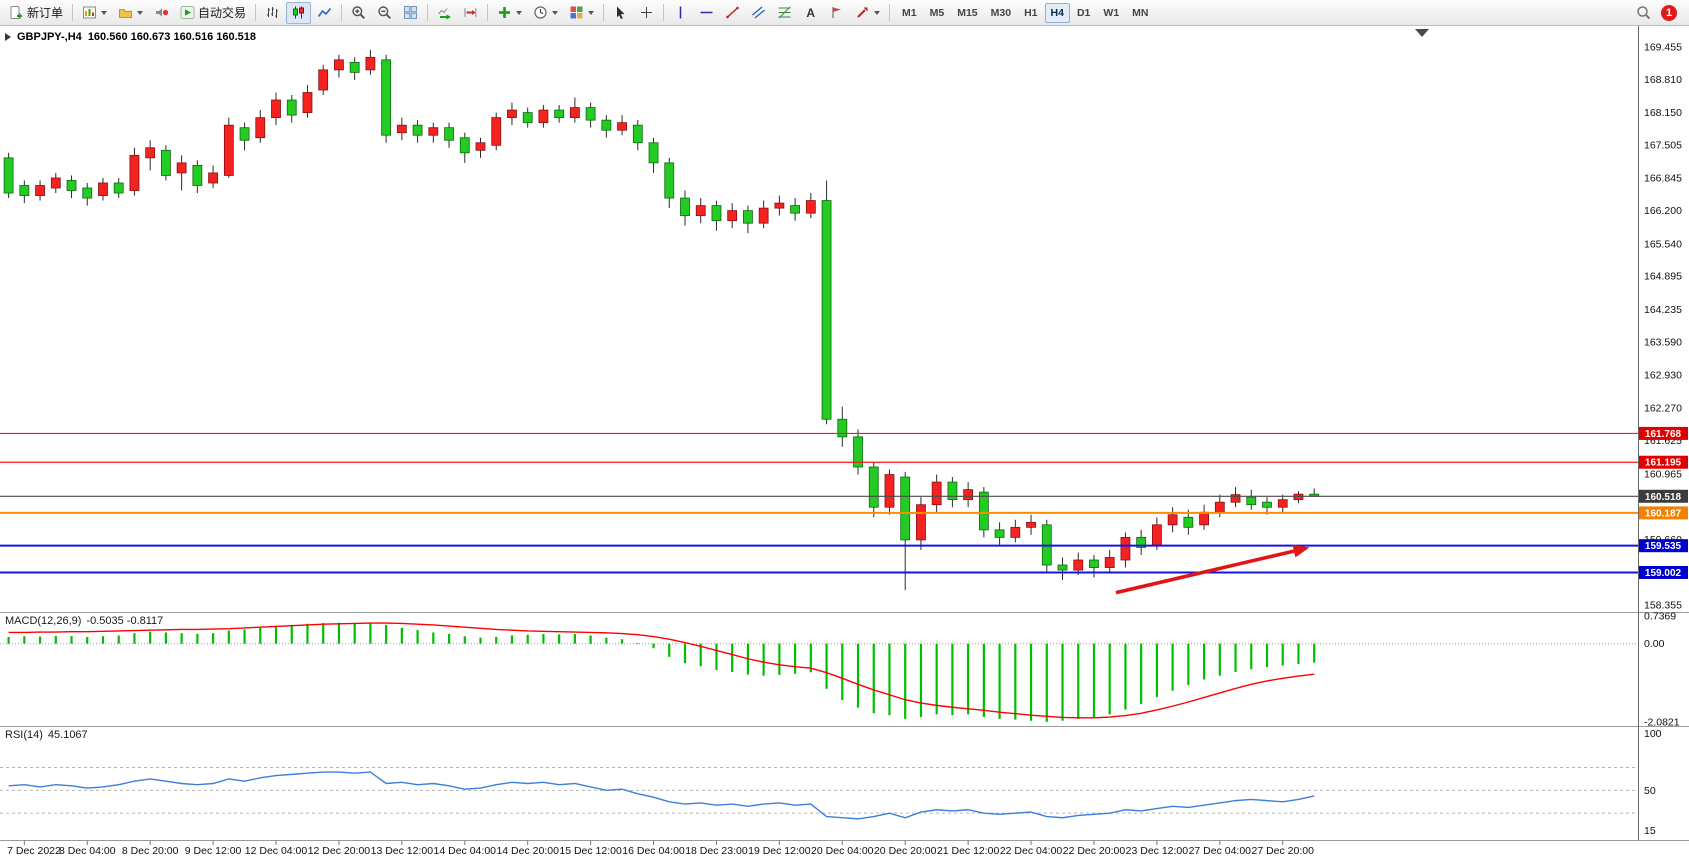 The height and width of the screenshot is (862, 1689). What do you see at coordinates (94, 13) in the screenshot?
I see `new-chart-button` at bounding box center [94, 13].